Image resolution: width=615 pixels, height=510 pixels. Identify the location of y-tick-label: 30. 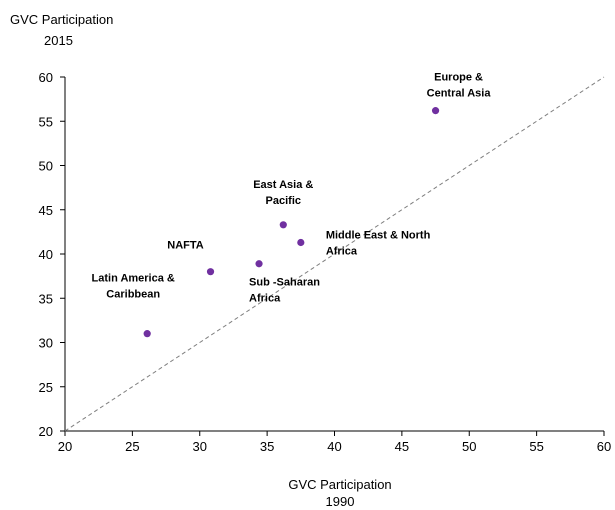
(46, 343).